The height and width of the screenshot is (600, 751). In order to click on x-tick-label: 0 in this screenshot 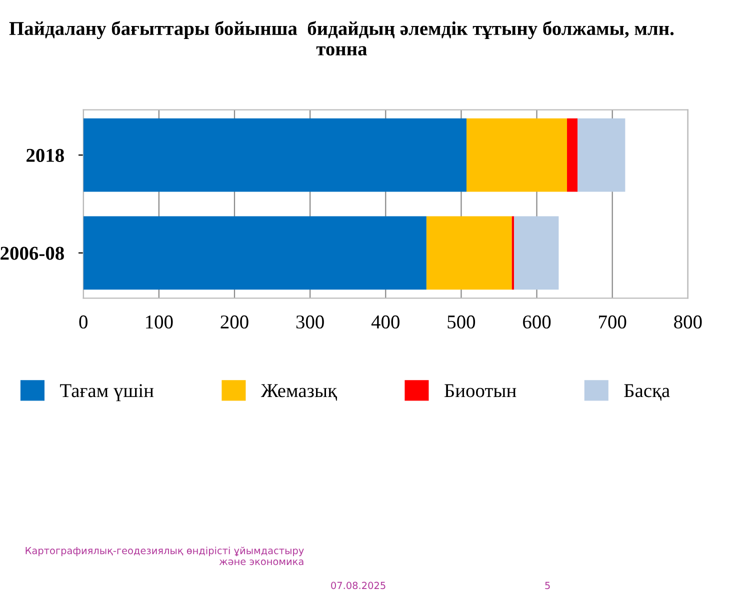, I will do `click(83, 322)`.